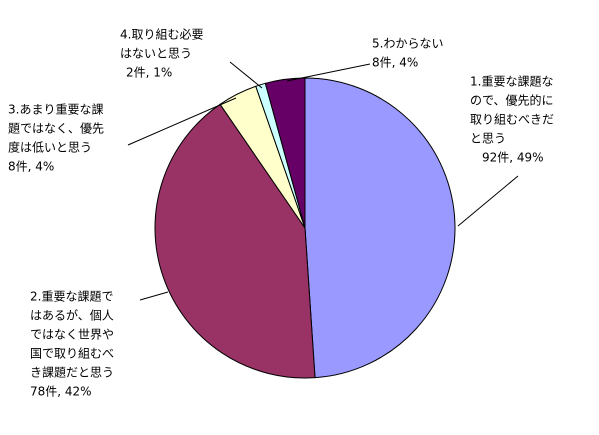 The image size is (599, 435). Describe the element at coordinates (55, 109) in the screenshot. I see `category-label: 3.あまり重要な課` at that location.